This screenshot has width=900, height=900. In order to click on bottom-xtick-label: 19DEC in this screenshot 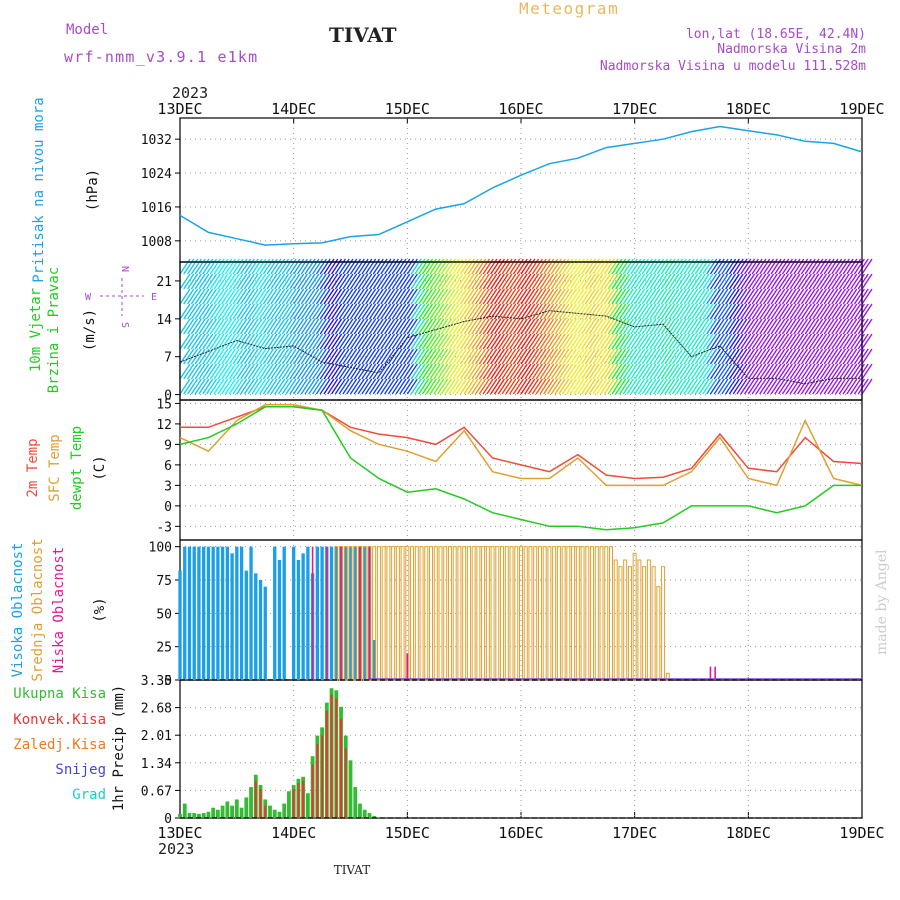, I will do `click(861, 833)`.